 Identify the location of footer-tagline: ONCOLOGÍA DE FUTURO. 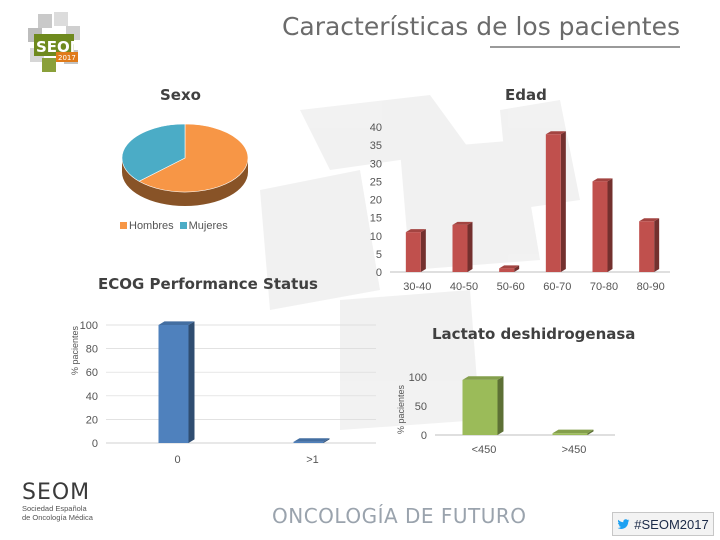
(399, 516).